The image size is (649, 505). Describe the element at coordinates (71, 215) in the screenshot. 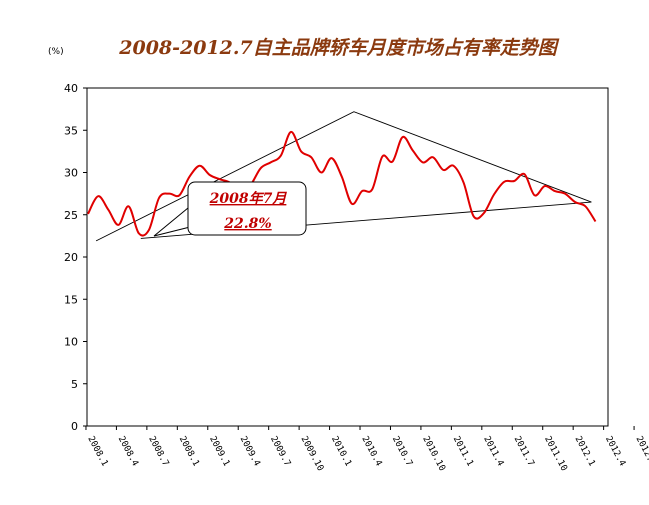

I see `y-tick-label: 25` at that location.